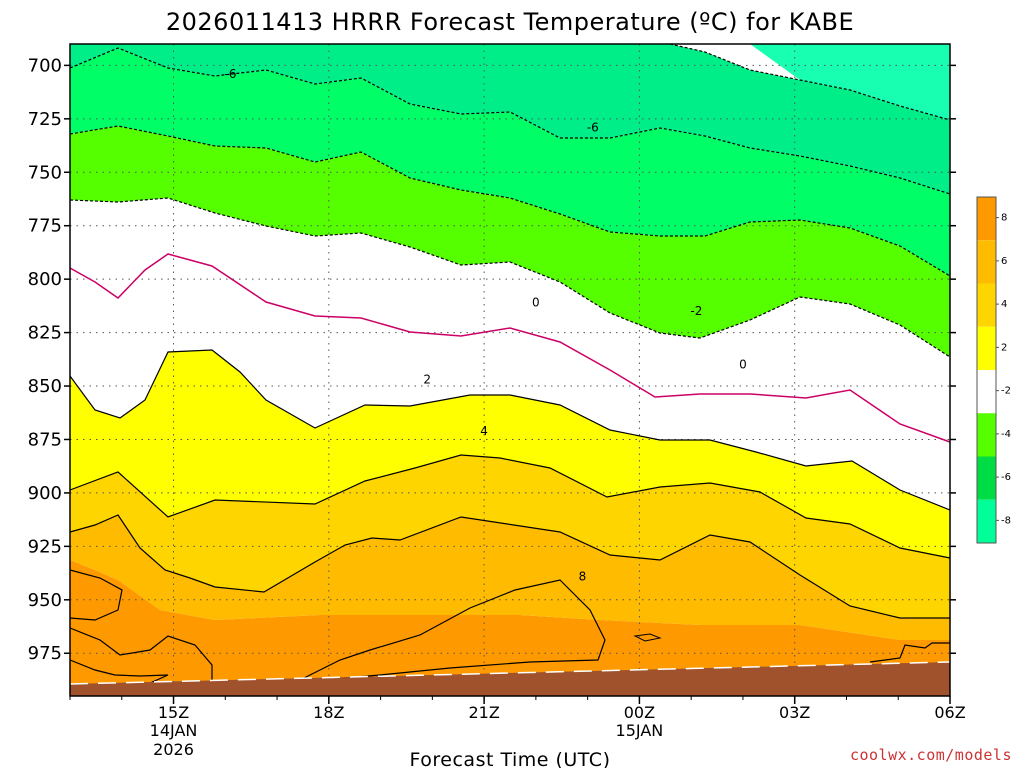 Image resolution: width=1024 pixels, height=768 pixels. I want to click on x-tick-label: 00Z, so click(639, 712).